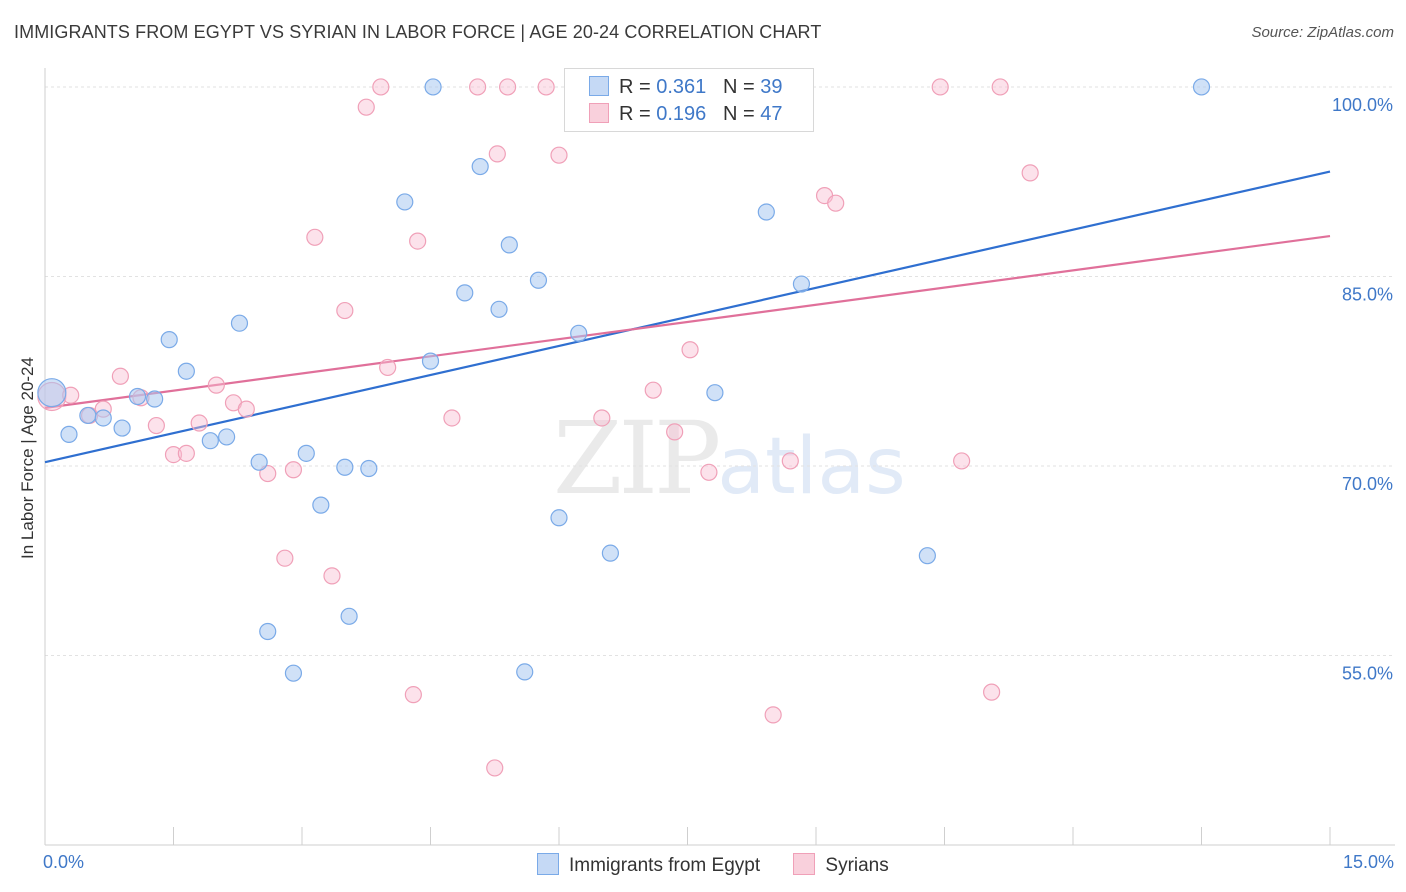 The image size is (1406, 892). What do you see at coordinates (811, 467) in the screenshot?
I see `watermark-atlas: atlas` at bounding box center [811, 467].